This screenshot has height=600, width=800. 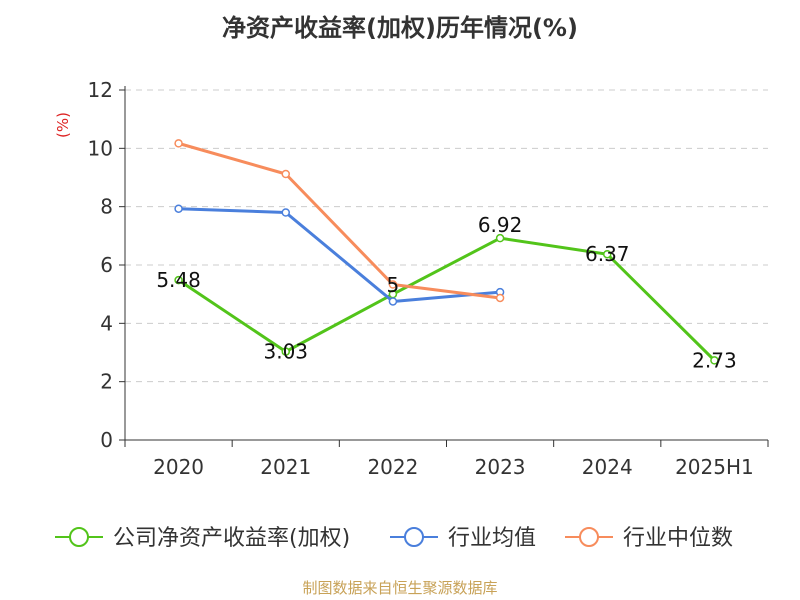 What do you see at coordinates (106, 440) in the screenshot?
I see `y-tick-label: 0` at bounding box center [106, 440].